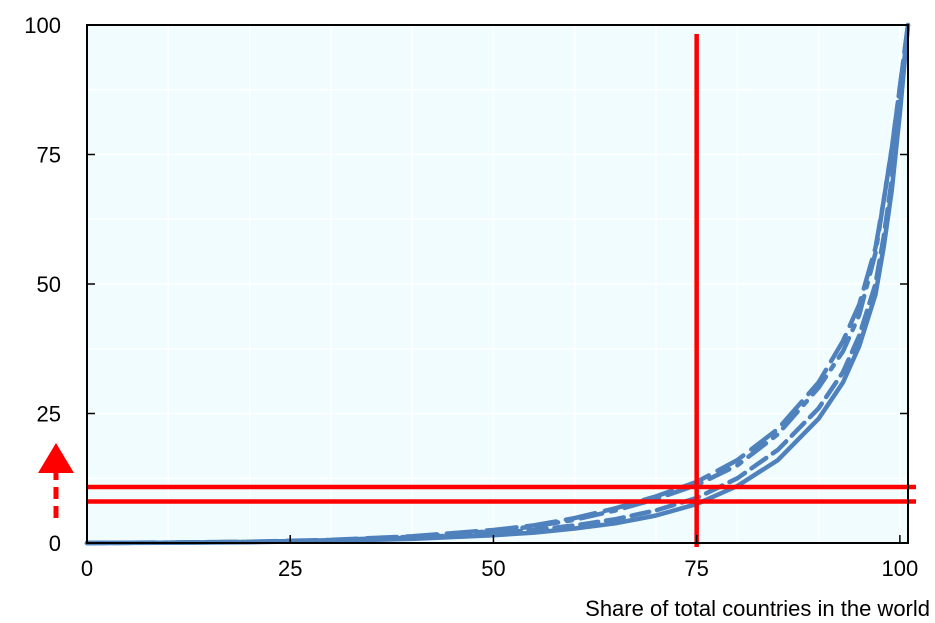  What do you see at coordinates (49, 155) in the screenshot?
I see `y-tick-label: 75` at bounding box center [49, 155].